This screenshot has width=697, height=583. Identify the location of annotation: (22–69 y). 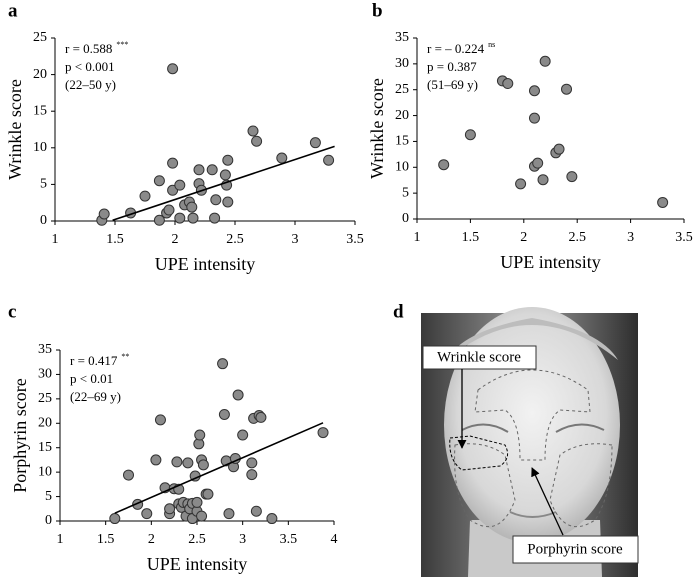
(95, 396).